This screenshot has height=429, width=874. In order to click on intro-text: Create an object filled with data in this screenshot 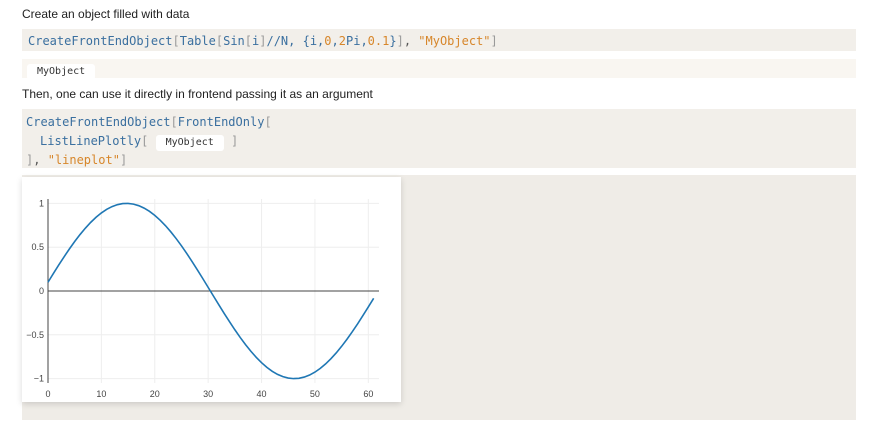, I will do `click(106, 14)`.